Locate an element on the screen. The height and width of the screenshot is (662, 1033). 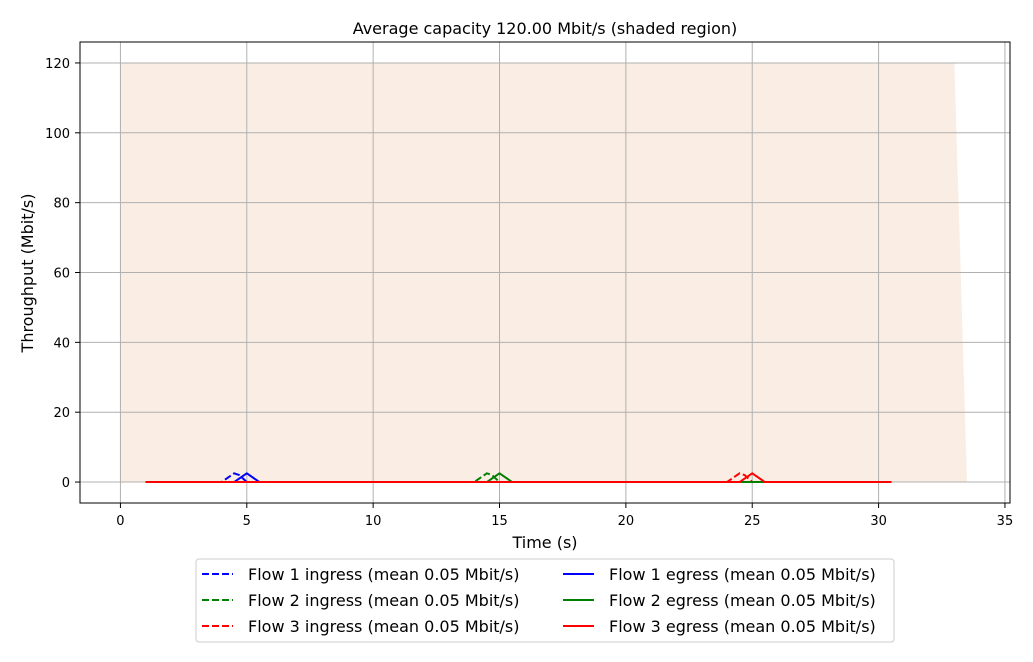
x-tick-label: 10 is located at coordinates (373, 521).